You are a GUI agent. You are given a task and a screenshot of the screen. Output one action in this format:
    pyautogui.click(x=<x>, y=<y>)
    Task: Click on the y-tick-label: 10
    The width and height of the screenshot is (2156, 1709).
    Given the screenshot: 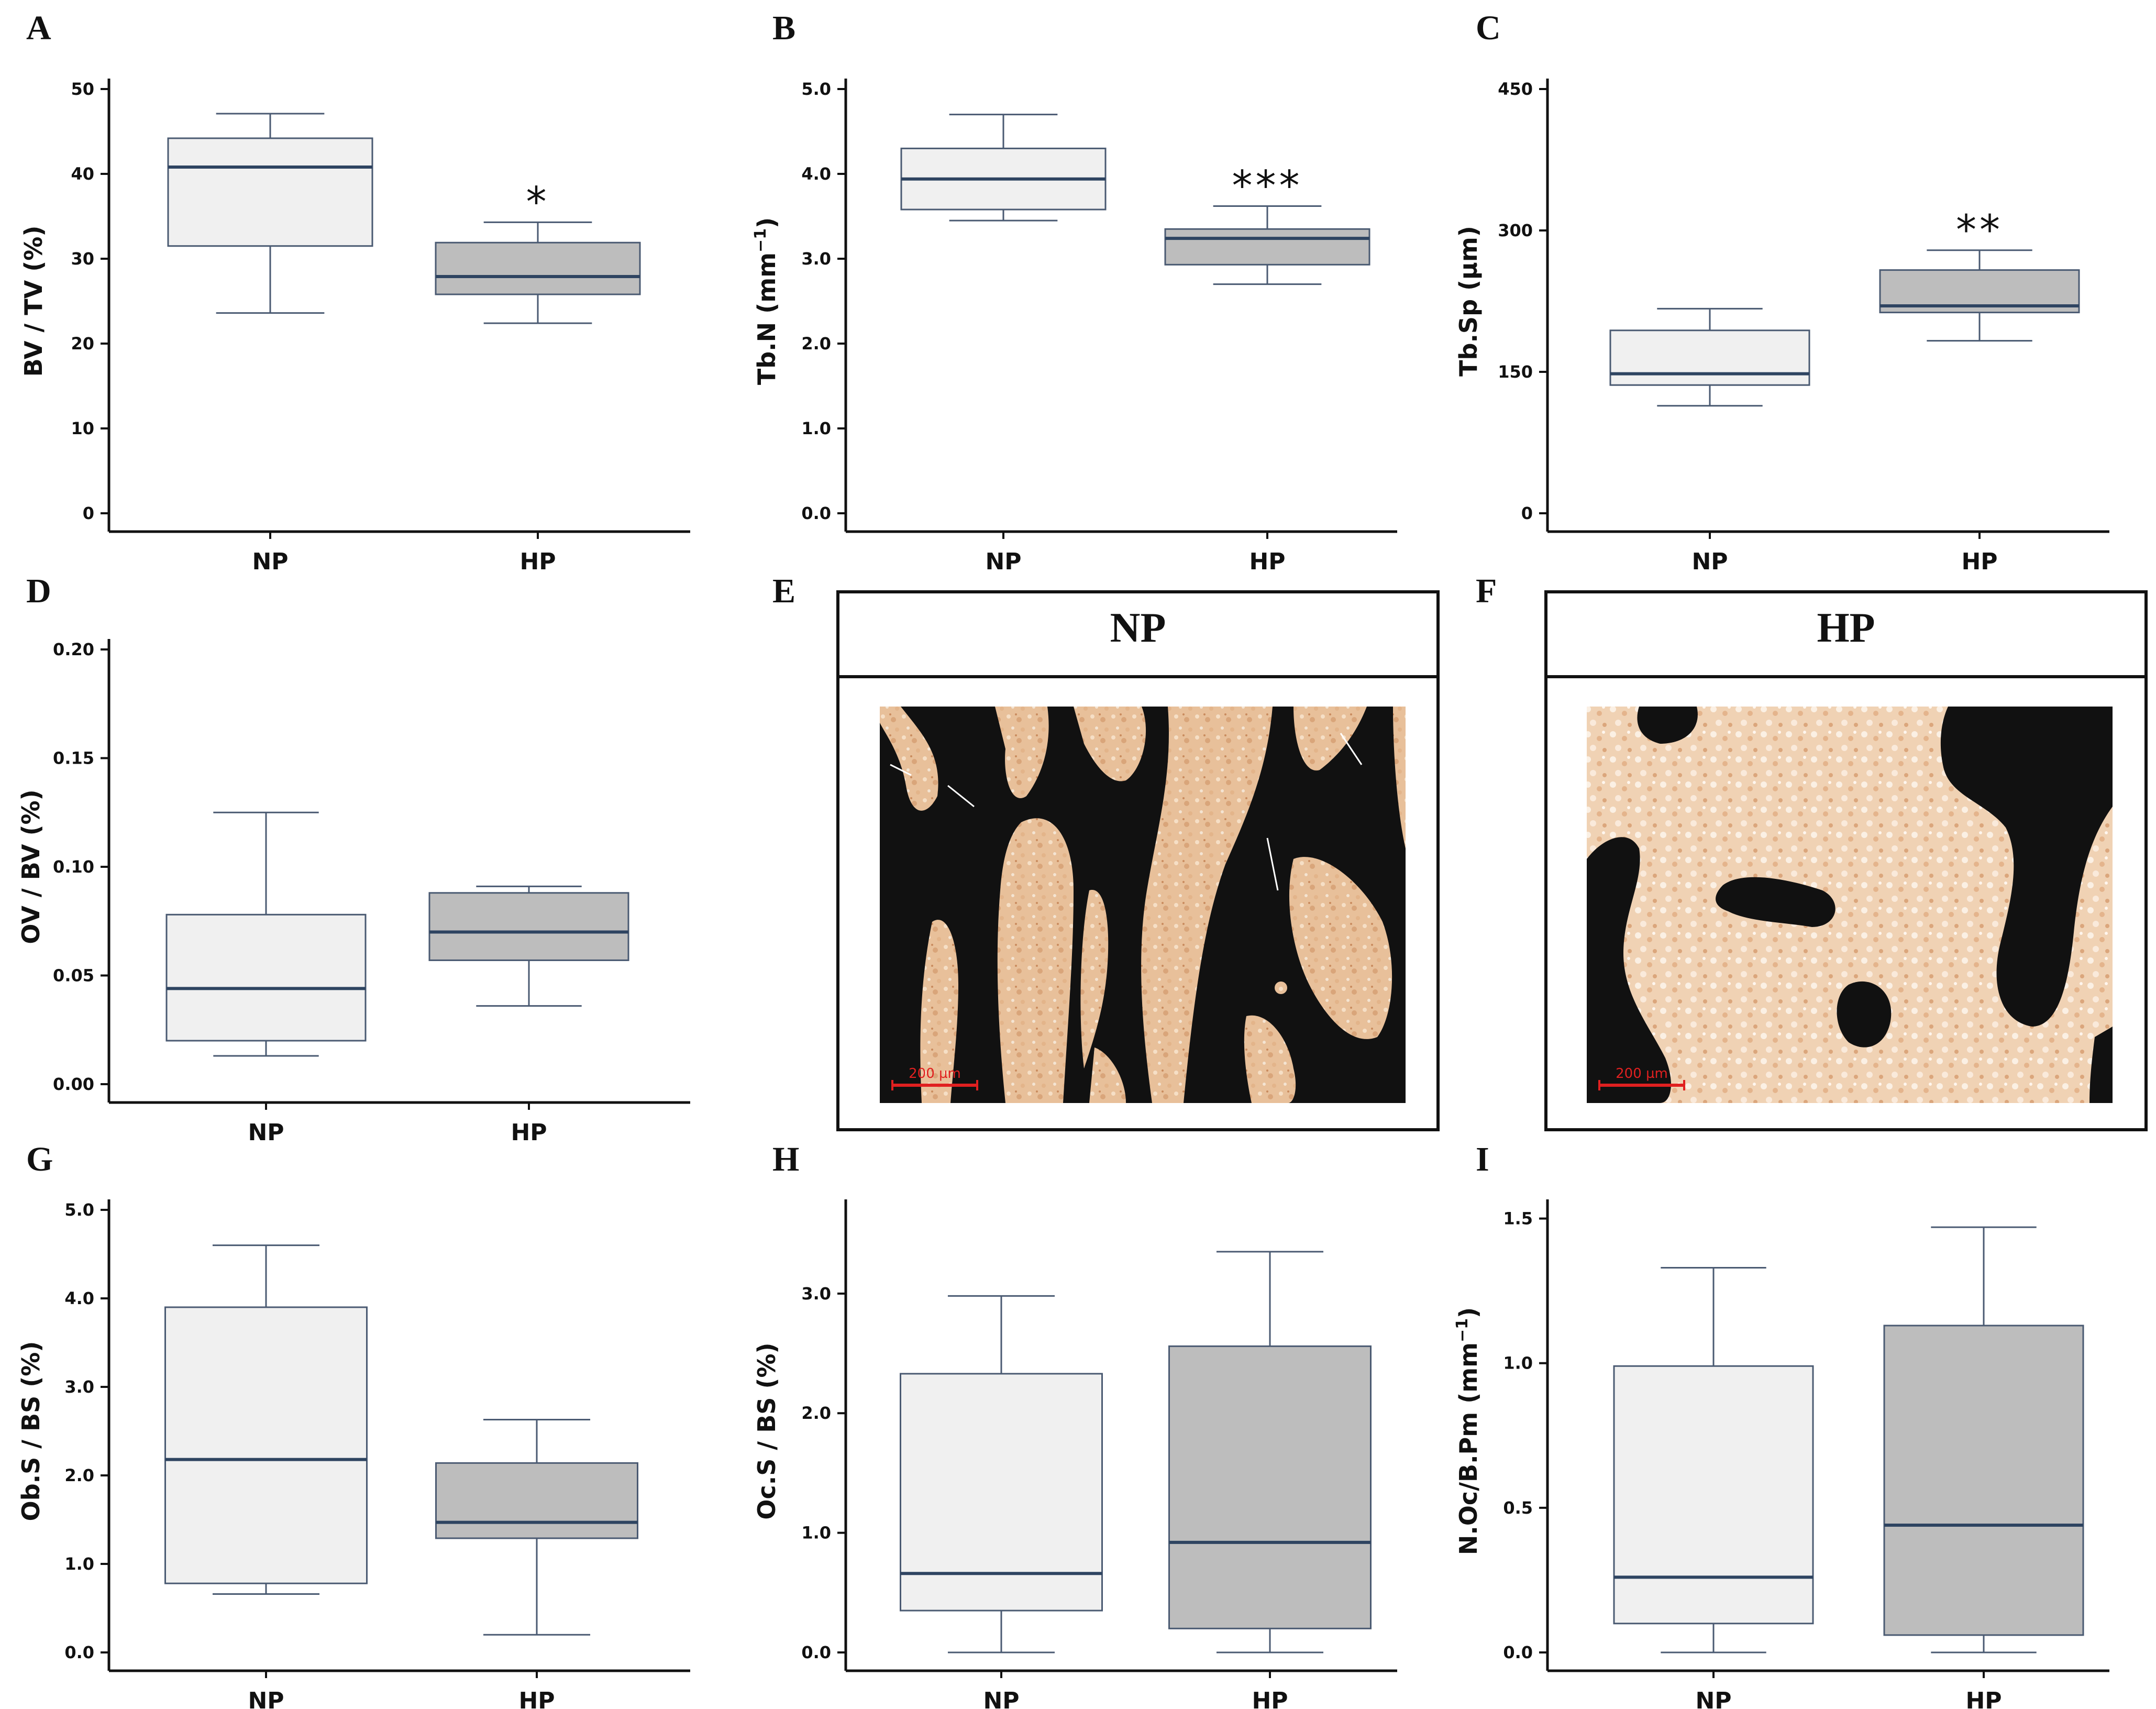 What is the action you would take?
    pyautogui.click(x=82, y=428)
    